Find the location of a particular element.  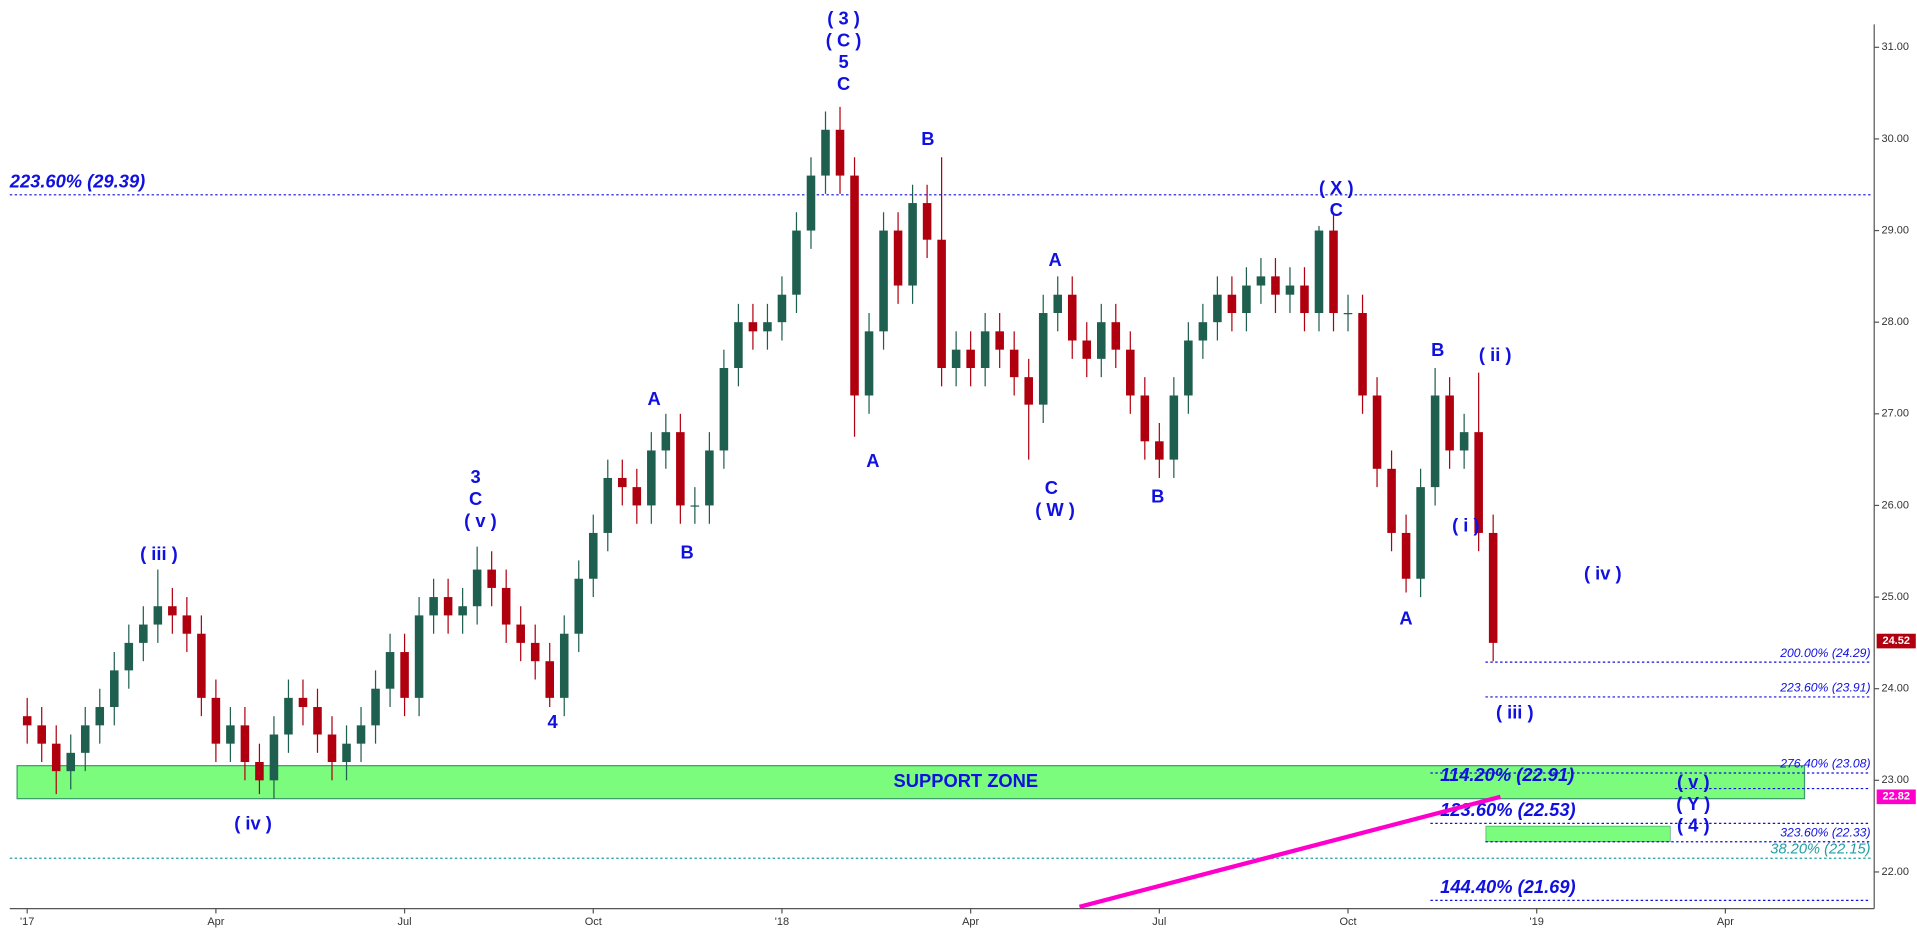

wave-label: ( W ) is located at coordinates (1055, 509).